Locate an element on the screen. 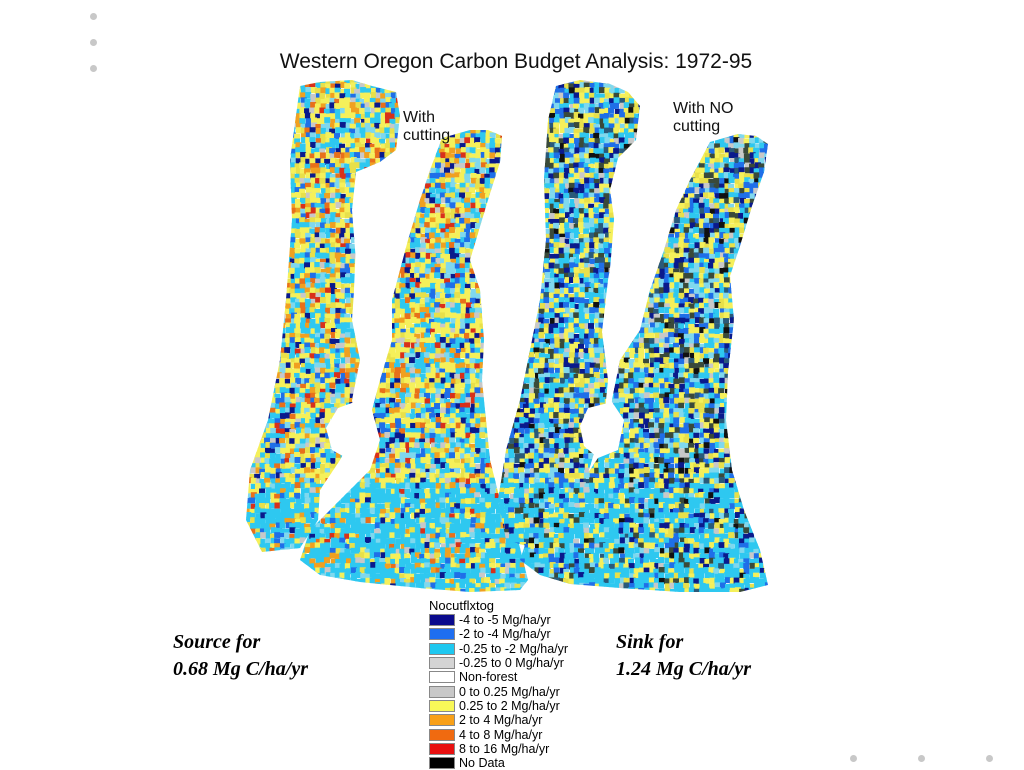 Image resolution: width=1024 pixels, height=770 pixels. legend-item: 0.25 to 2 Mg/ha/yr is located at coordinates (514, 706).